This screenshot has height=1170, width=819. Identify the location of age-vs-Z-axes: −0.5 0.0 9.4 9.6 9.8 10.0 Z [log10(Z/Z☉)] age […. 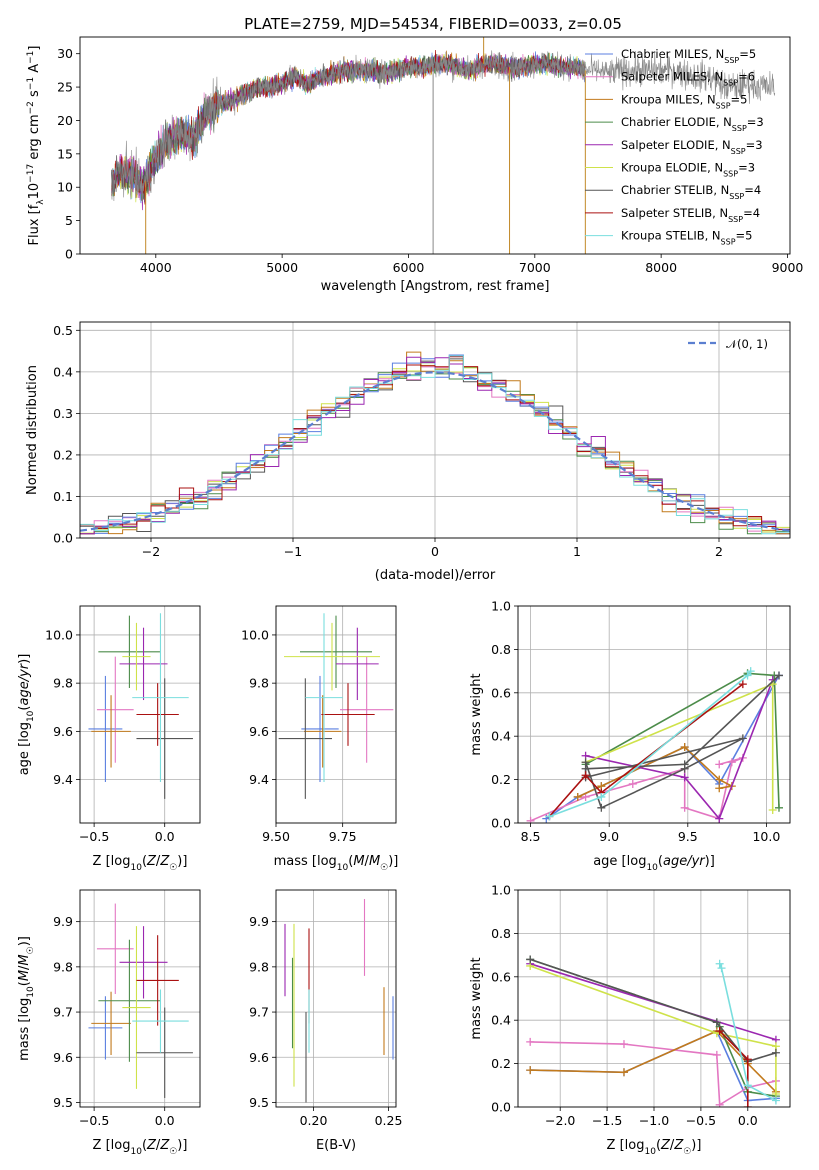
(109, 739).